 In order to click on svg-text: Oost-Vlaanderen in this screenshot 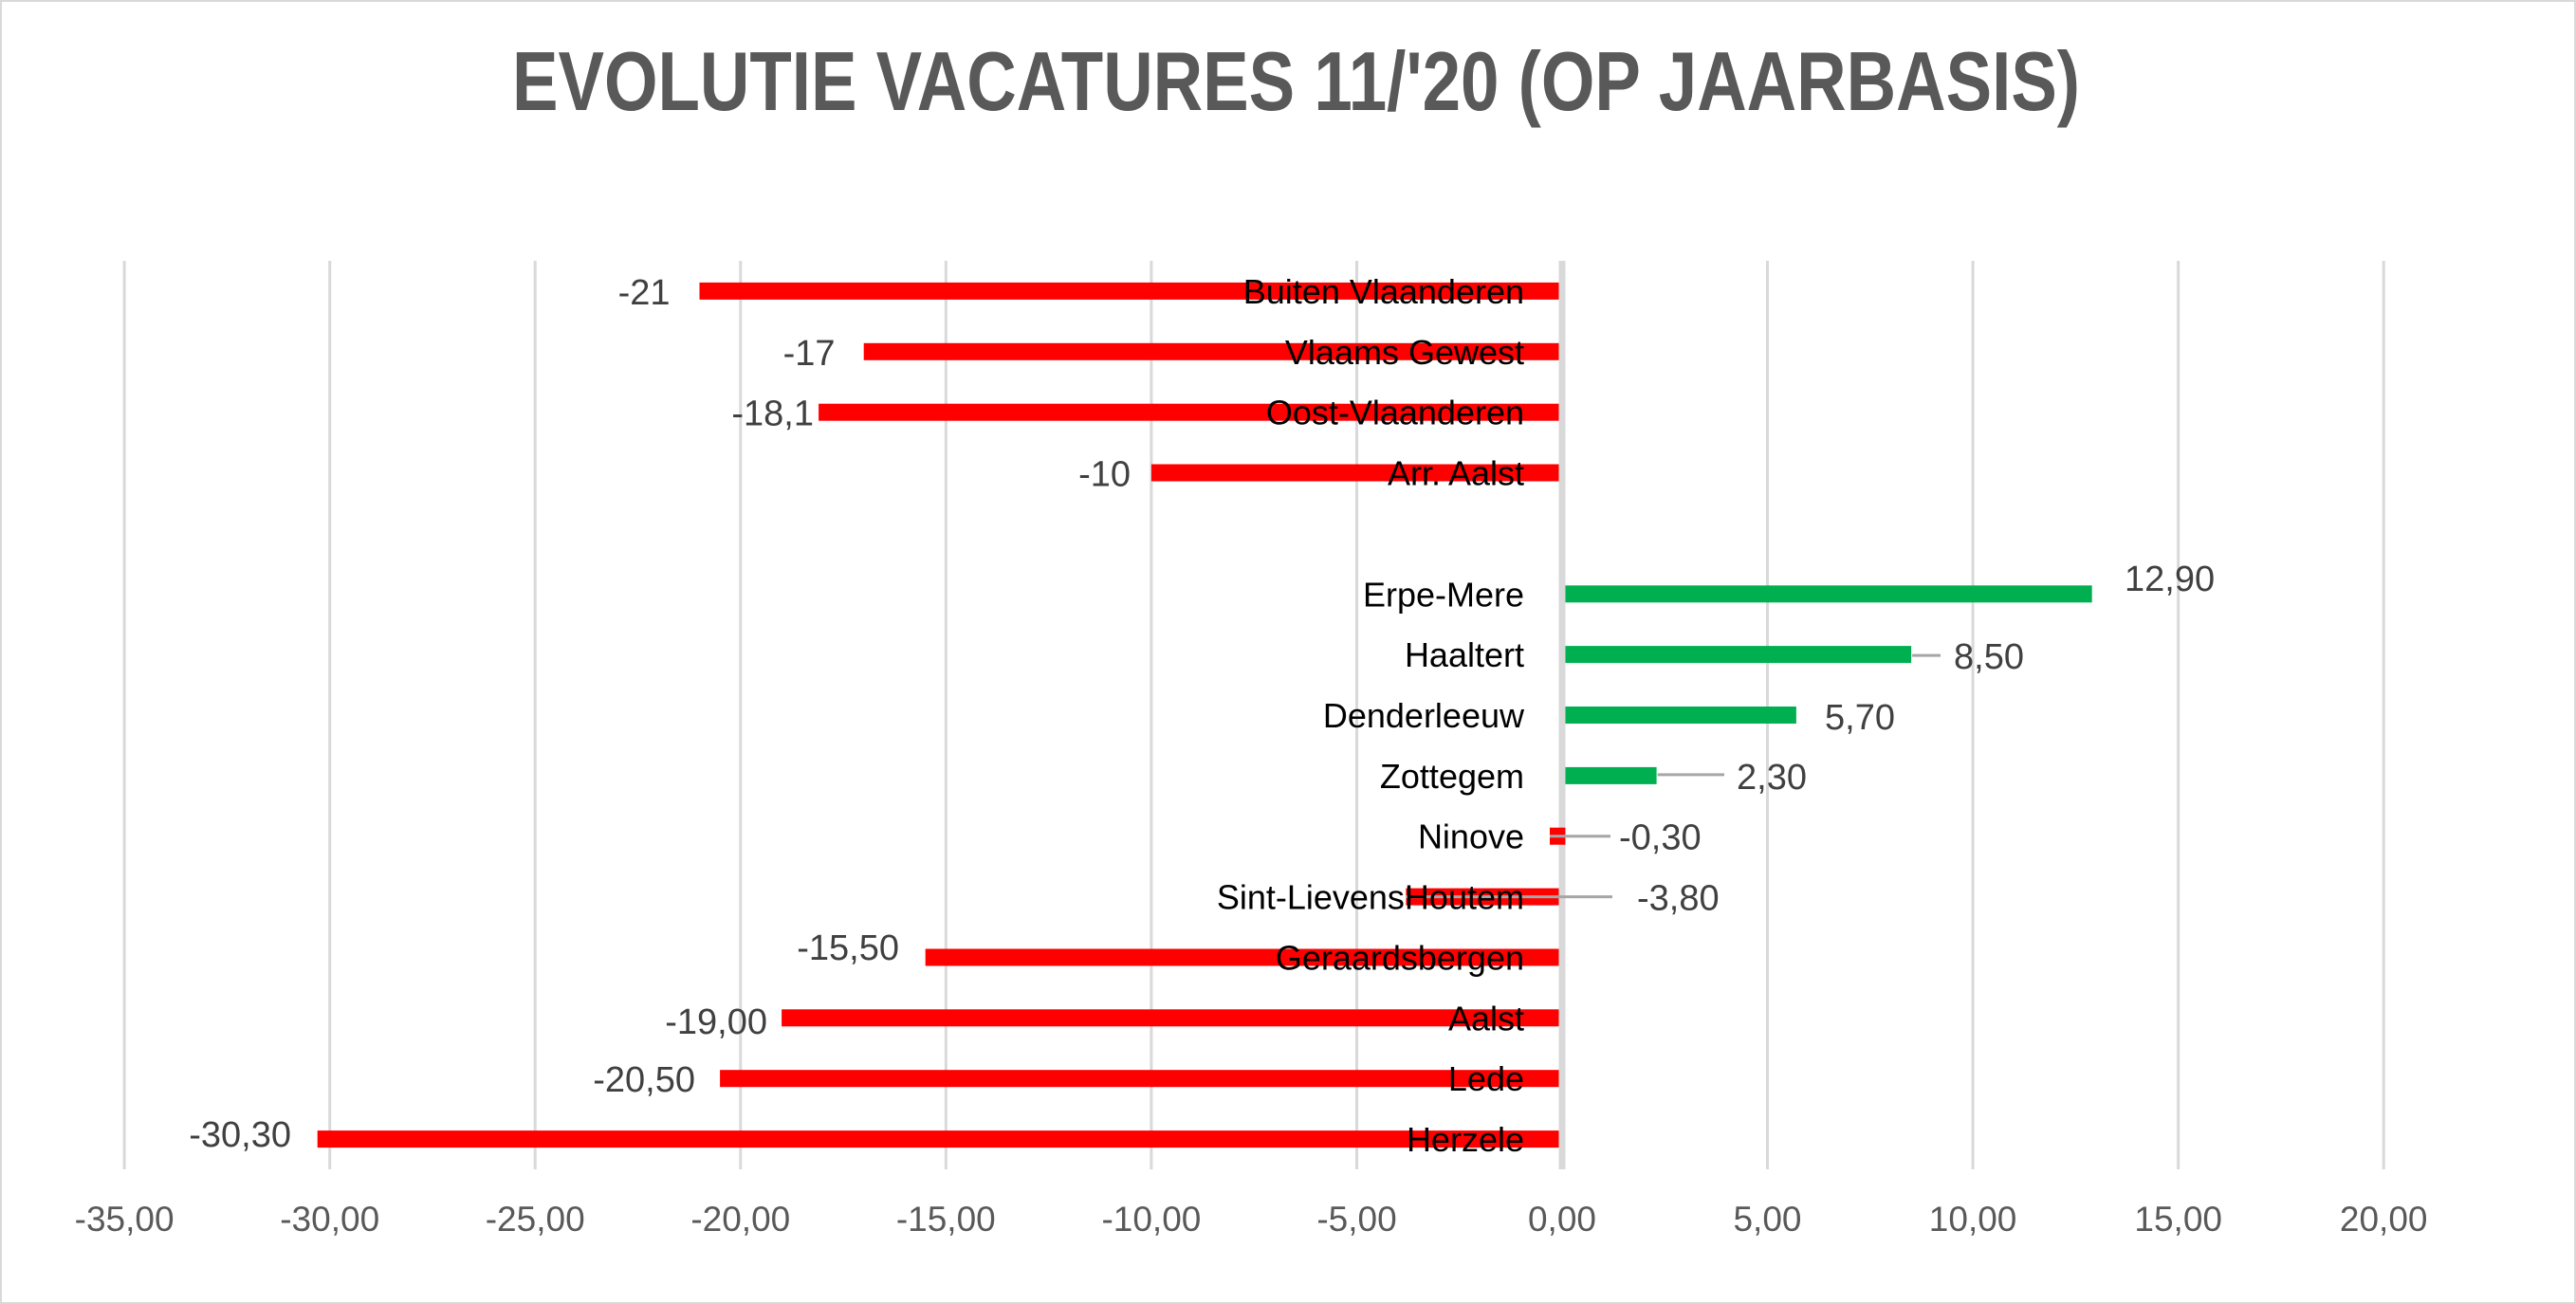, I will do `click(1395, 413)`.